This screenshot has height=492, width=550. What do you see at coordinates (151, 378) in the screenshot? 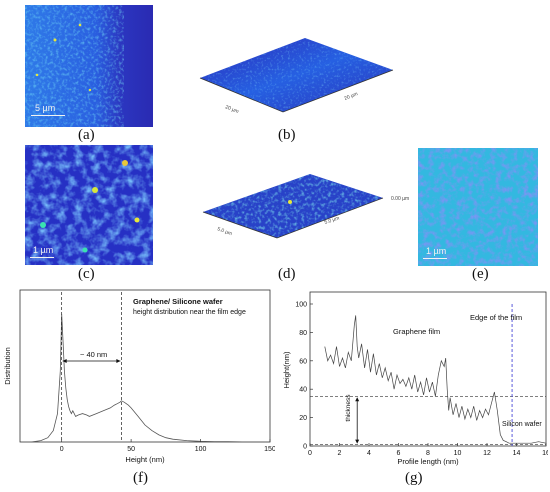
I see `distribution-curve` at bounding box center [151, 378].